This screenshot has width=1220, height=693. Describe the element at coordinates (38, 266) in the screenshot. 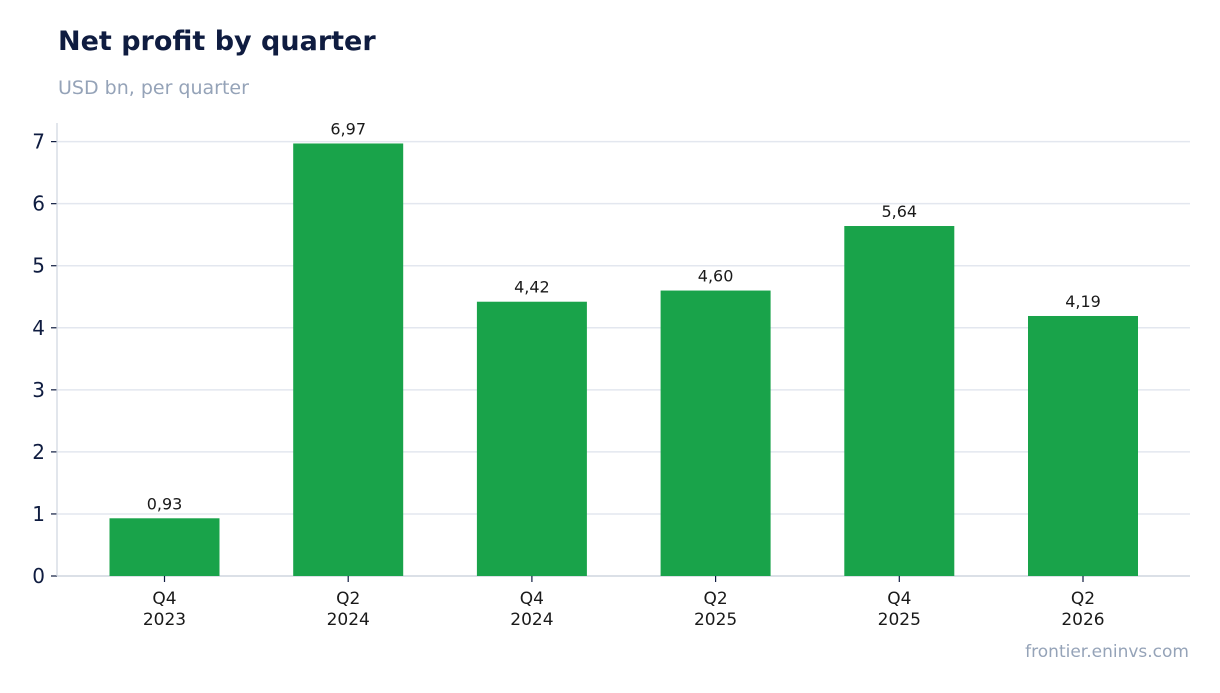

I see `y-tick-label: 5` at that location.